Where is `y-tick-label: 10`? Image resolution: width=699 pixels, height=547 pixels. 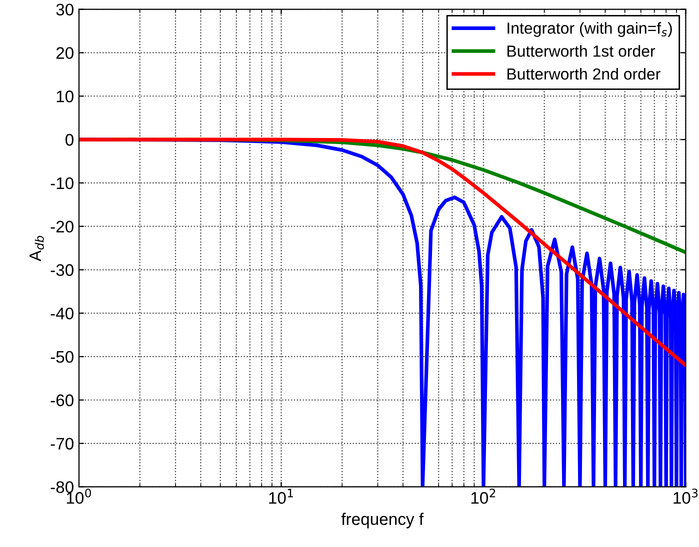
y-tick-label: 10 is located at coordinates (65, 96).